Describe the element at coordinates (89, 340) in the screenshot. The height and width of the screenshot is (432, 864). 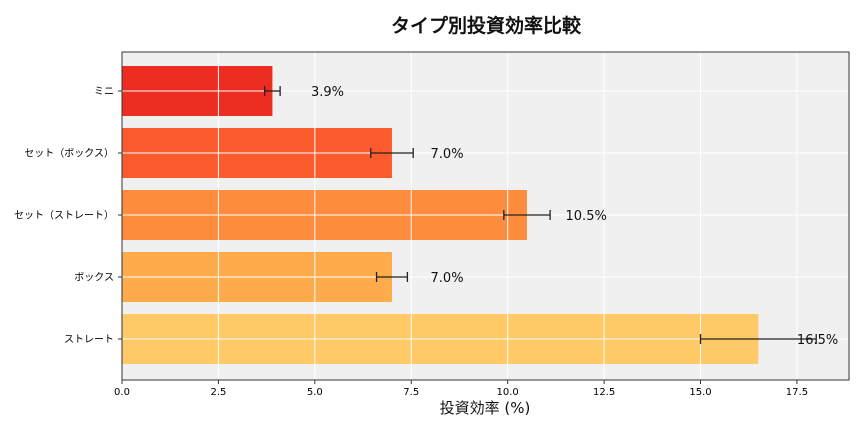
I see `y-tick-label: ストレート` at that location.